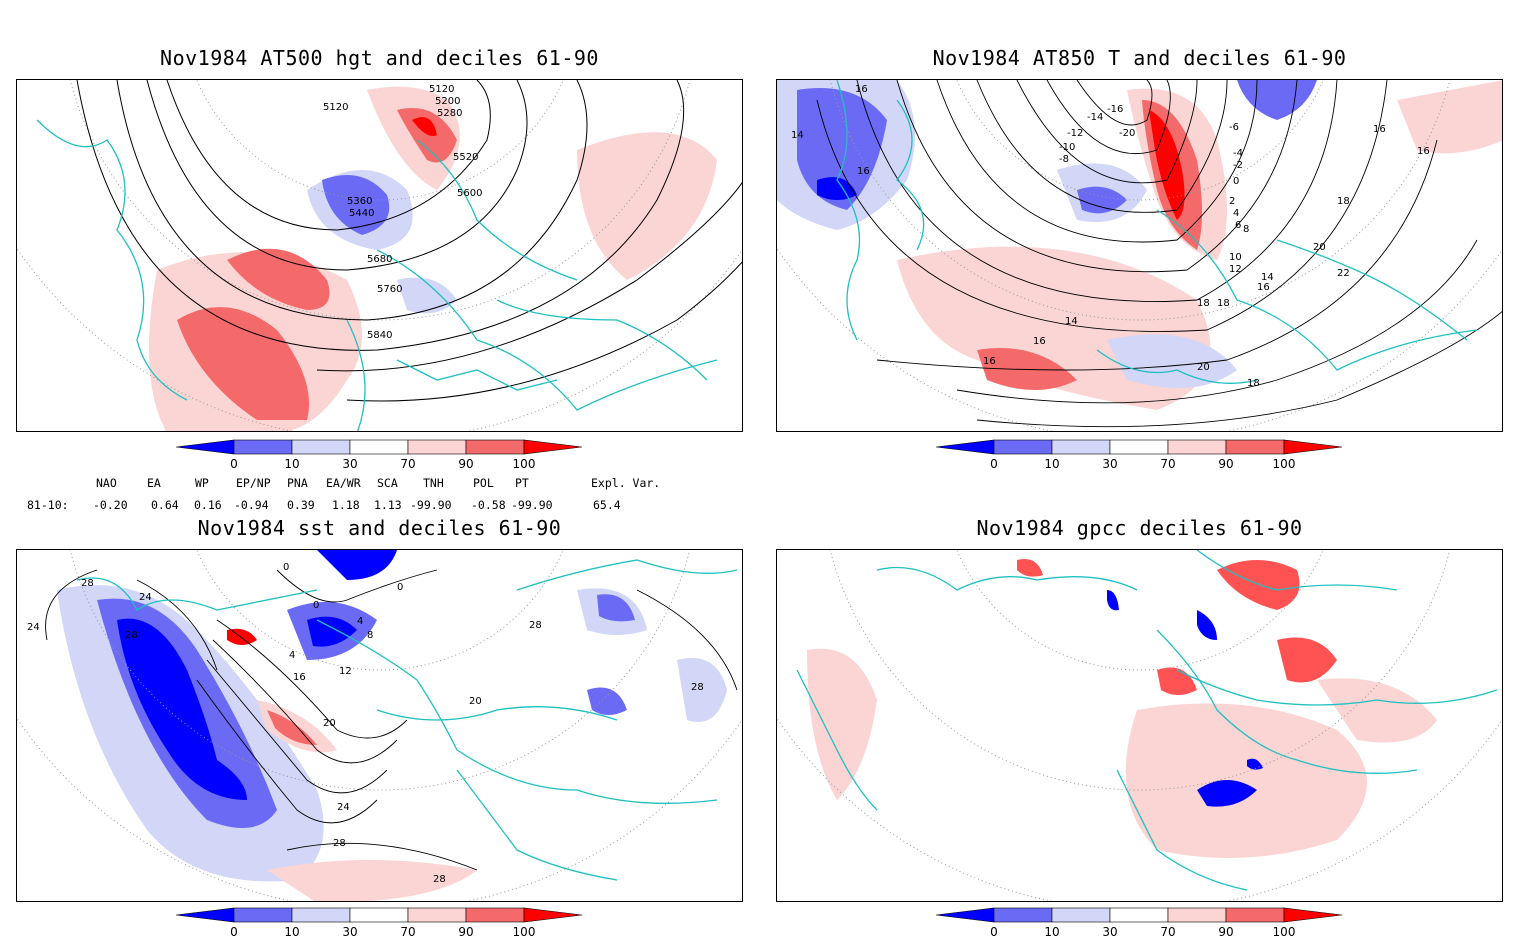 The image size is (1520, 940). What do you see at coordinates (48, 505) in the screenshot?
I see `index-row-label: 81-10:` at bounding box center [48, 505].